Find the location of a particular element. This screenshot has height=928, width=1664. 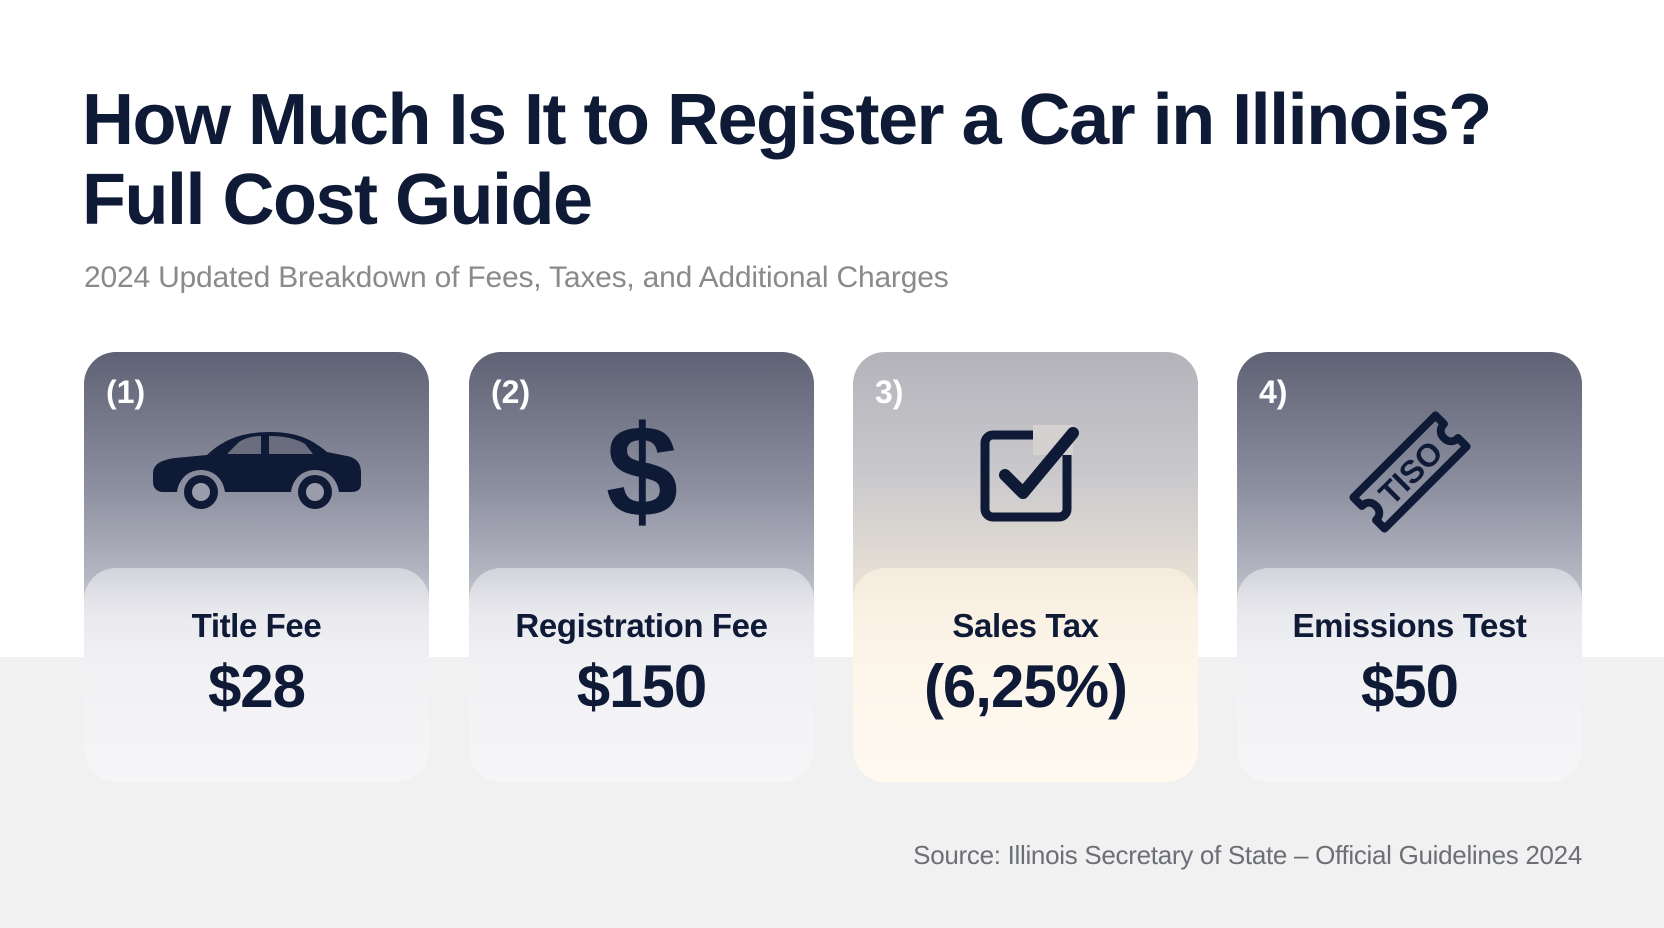

card-number: 3) is located at coordinates (889, 392).